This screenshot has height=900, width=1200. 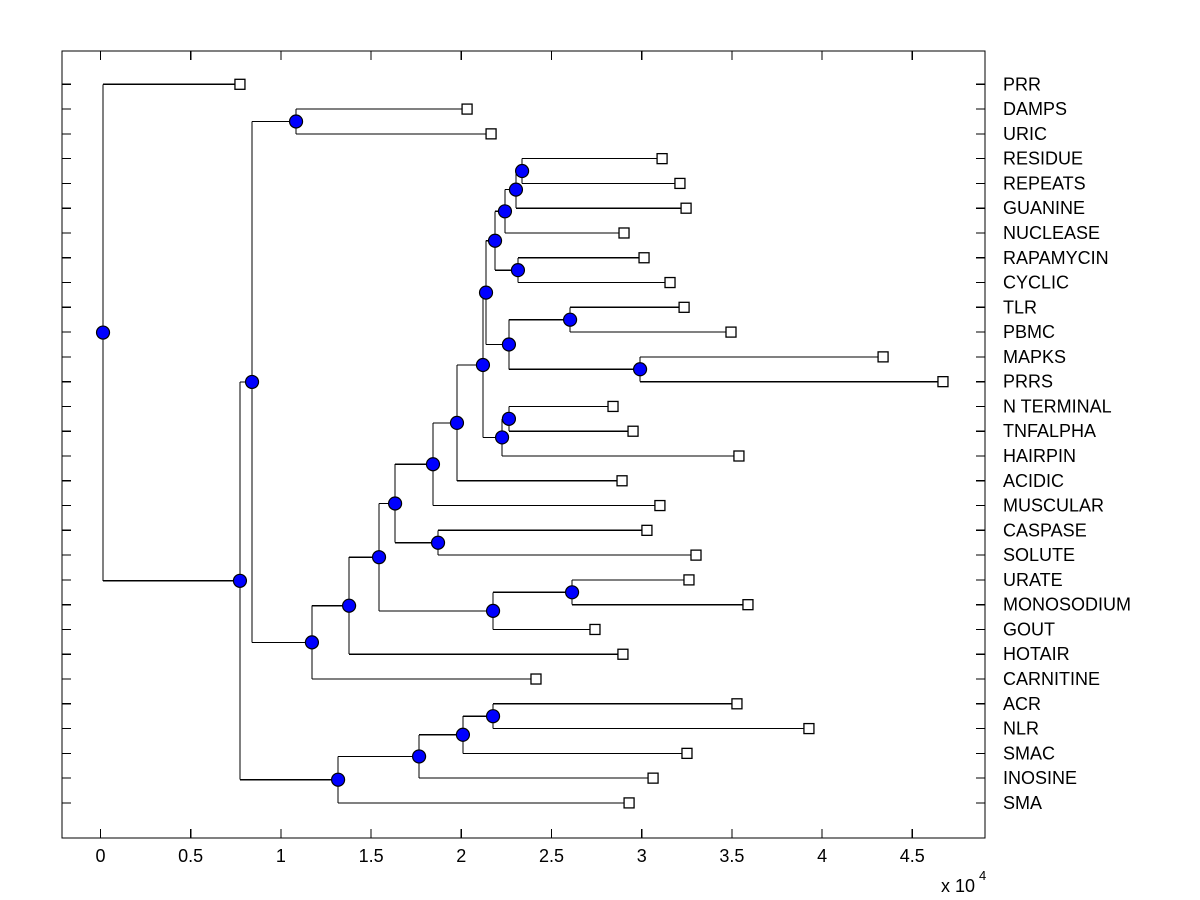 What do you see at coordinates (662, 158) in the screenshot?
I see `leaf-marker-residue` at bounding box center [662, 158].